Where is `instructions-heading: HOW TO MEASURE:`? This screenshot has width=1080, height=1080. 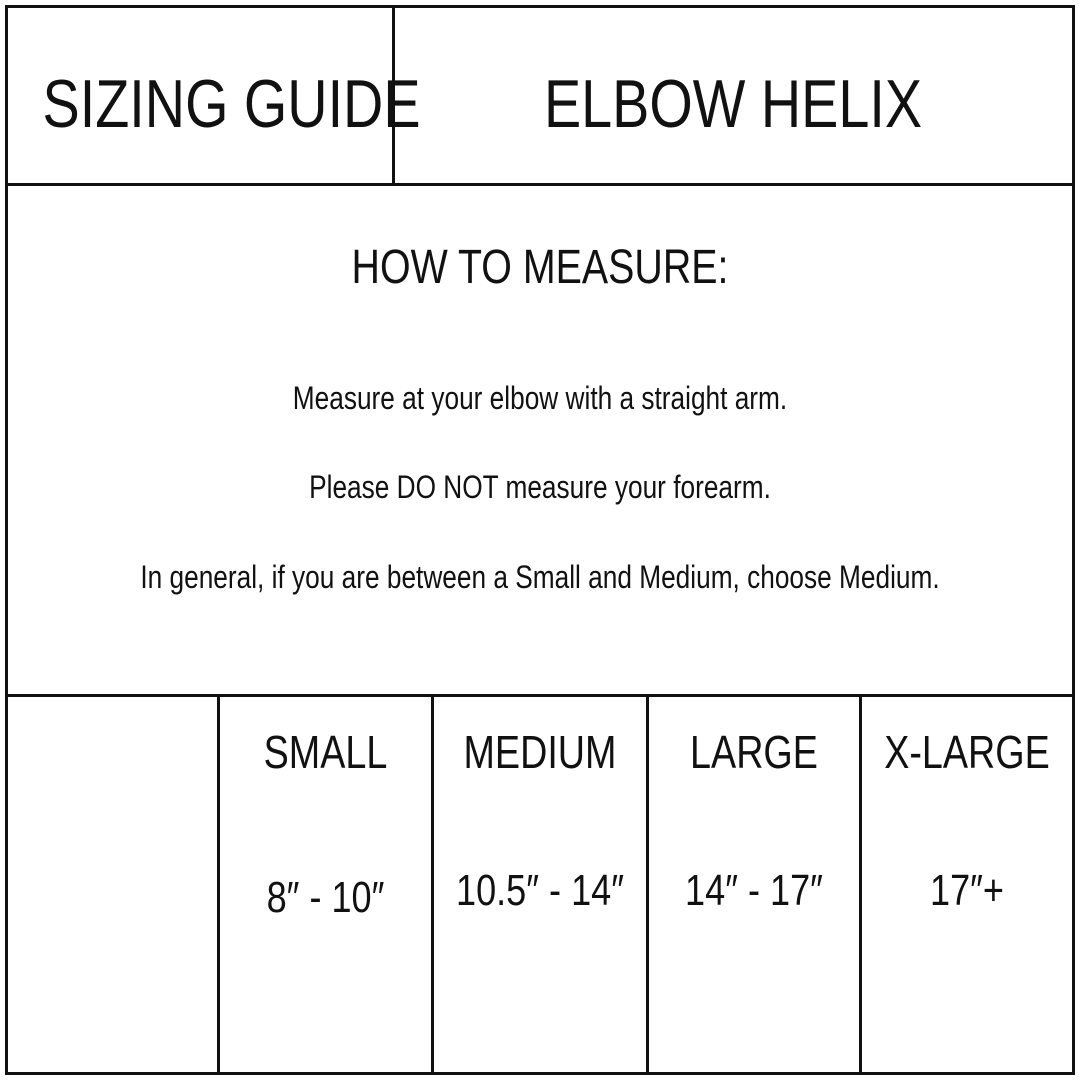 instructions-heading: HOW TO MEASURE: is located at coordinates (540, 267).